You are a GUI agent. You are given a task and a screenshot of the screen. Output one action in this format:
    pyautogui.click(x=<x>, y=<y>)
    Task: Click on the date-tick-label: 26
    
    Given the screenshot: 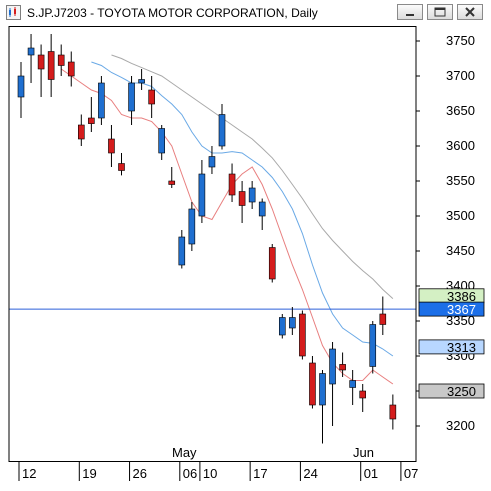 What is the action you would take?
    pyautogui.click(x=140, y=473)
    